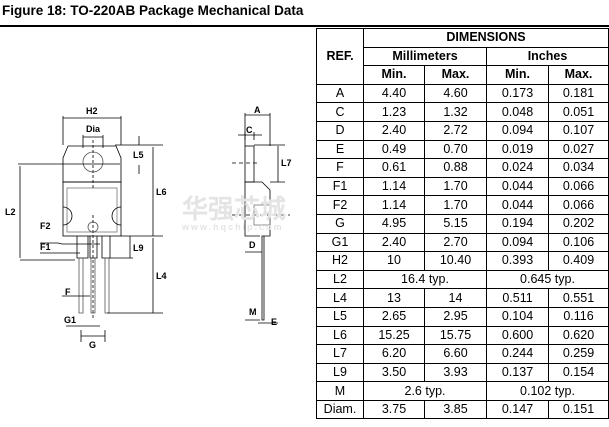 The width and height of the screenshot is (609, 427). Describe the element at coordinates (547, 56) in the screenshot. I see `inches-header: Inches` at that location.